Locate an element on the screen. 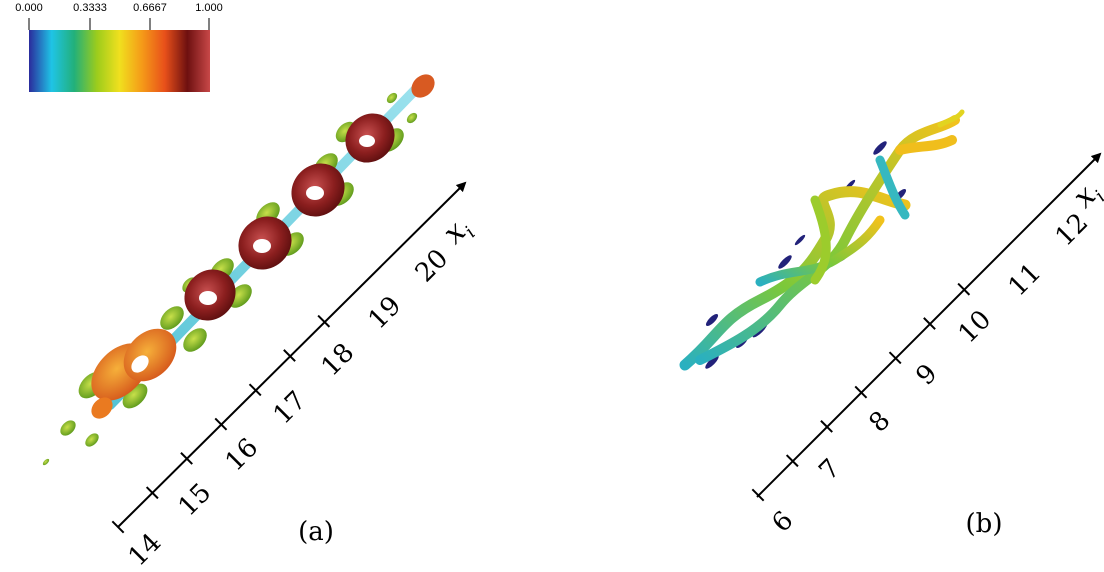 The image size is (1104, 572). colorbar-gradient is located at coordinates (119, 61).